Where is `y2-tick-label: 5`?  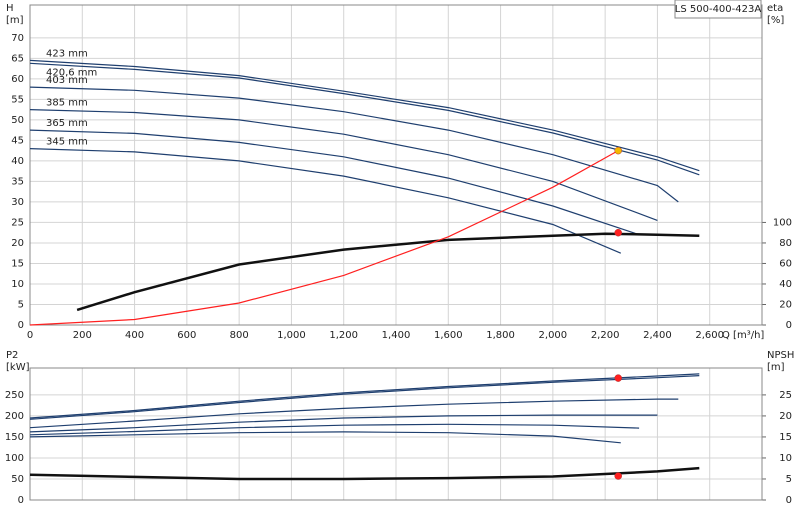
y2-tick-label: 5 is located at coordinates (789, 479).